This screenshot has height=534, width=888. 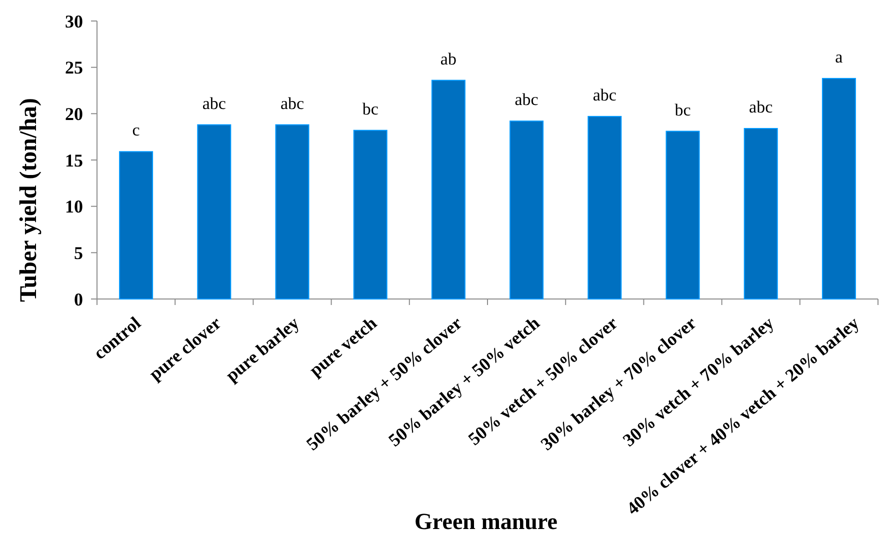 What do you see at coordinates (74, 68) in the screenshot?
I see `y-tick-label: 25` at bounding box center [74, 68].